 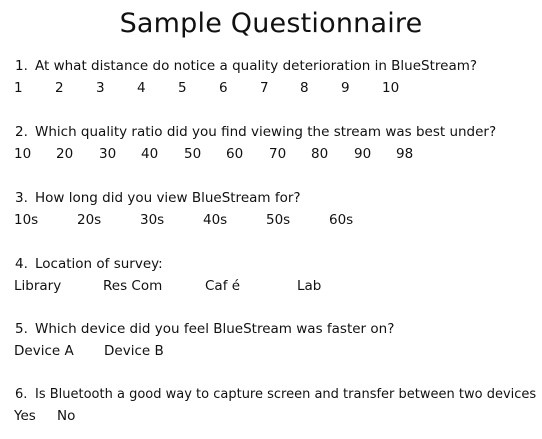 I want to click on question-5-options: Device A Device B, so click(x=271, y=352).